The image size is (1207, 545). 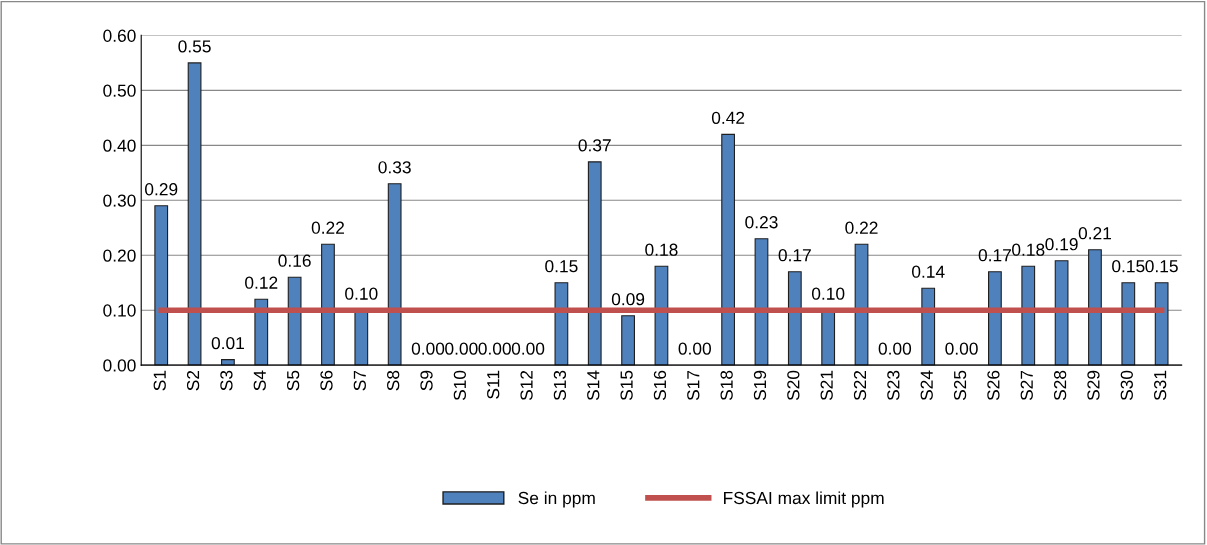 What do you see at coordinates (626, 385) in the screenshot?
I see `x-tick-label: S15` at bounding box center [626, 385].